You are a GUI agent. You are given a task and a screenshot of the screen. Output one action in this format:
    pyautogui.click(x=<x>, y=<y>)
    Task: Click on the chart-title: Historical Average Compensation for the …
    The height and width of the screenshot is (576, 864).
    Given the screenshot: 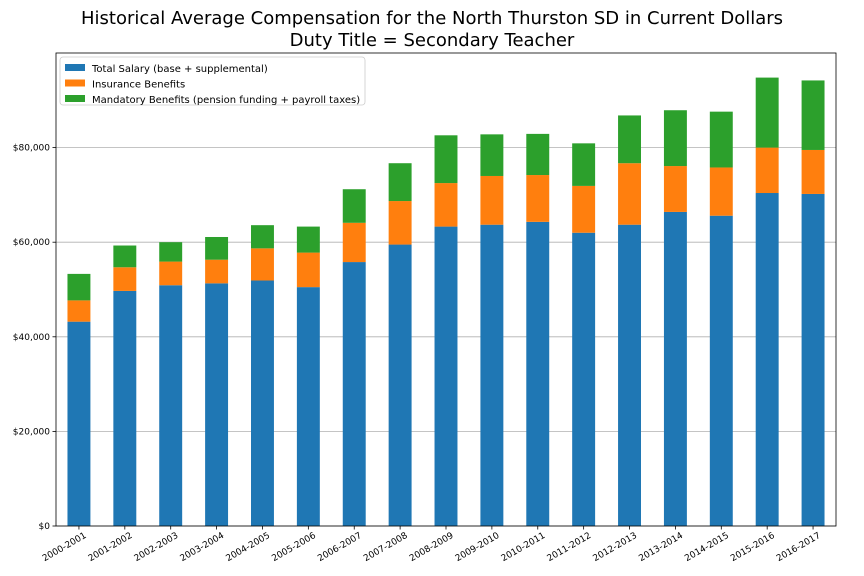 What is the action you would take?
    pyautogui.click(x=432, y=18)
    